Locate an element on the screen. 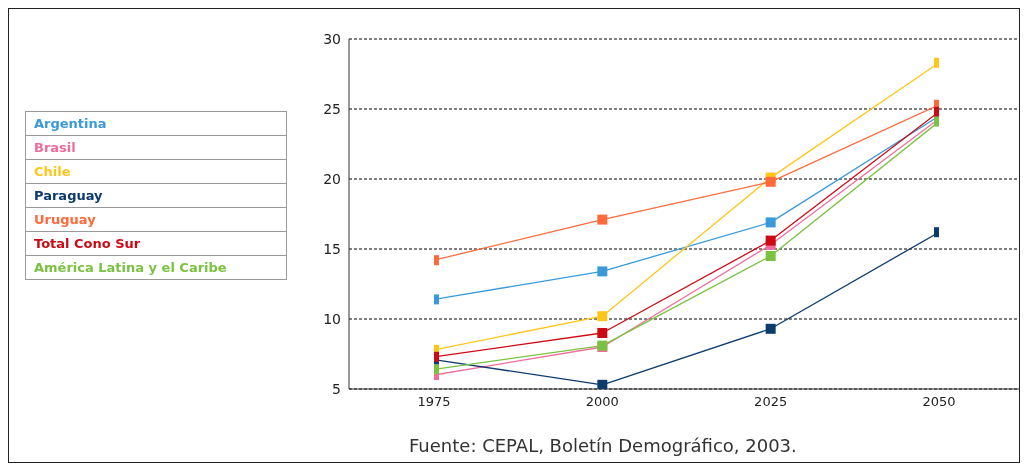  text: Chile is located at coordinates (156, 171).